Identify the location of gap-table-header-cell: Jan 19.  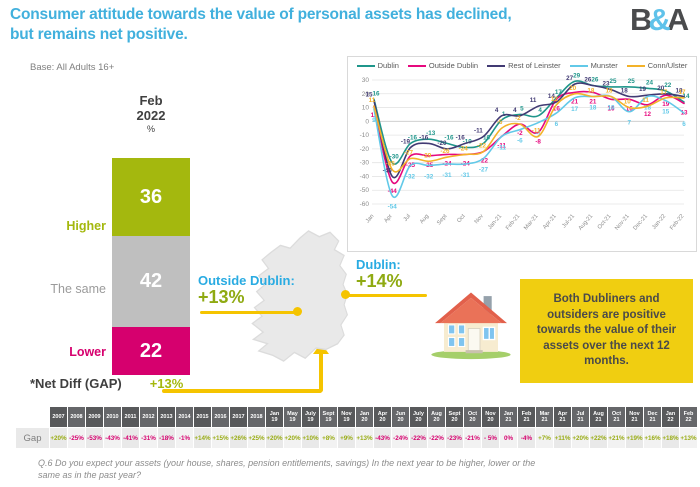
(274, 417).